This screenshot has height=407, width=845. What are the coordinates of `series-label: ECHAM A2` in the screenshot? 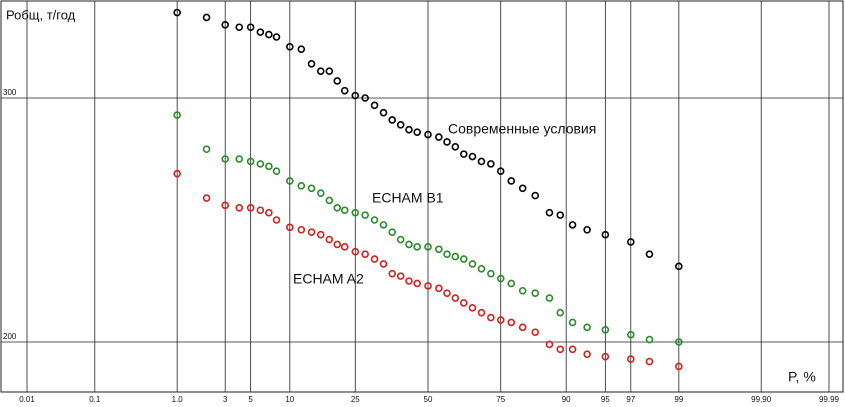 It's located at (328, 279).